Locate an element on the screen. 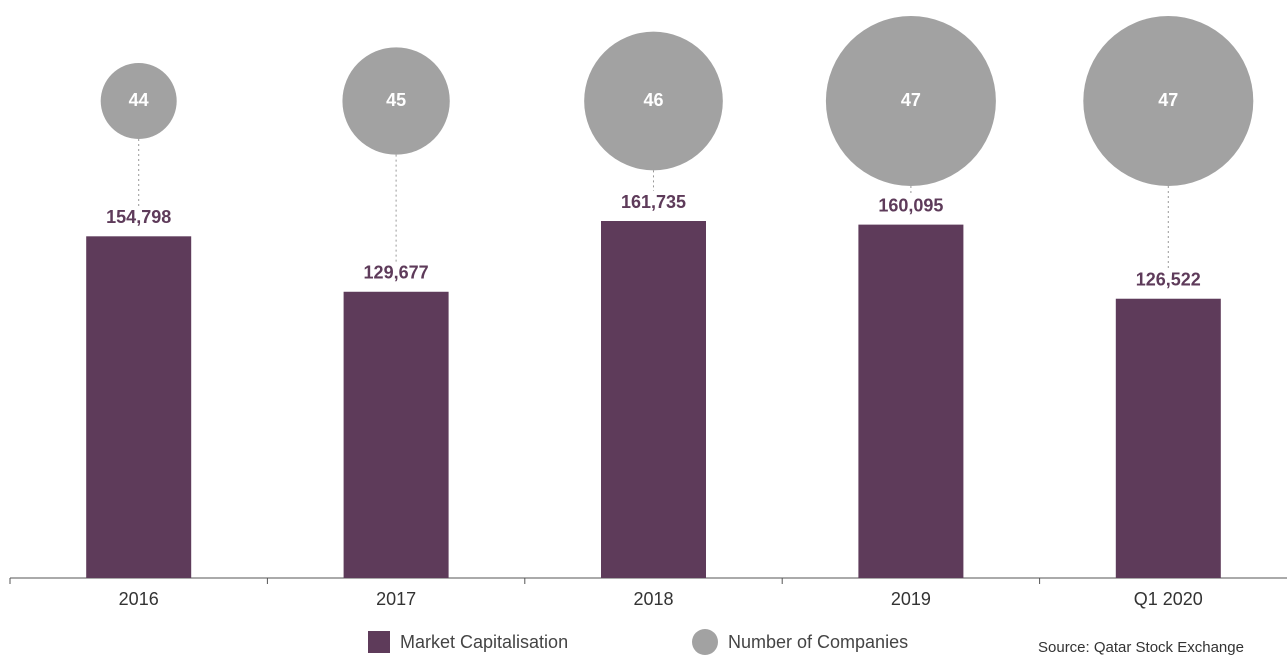 This screenshot has height=657, width=1287. legend-label: Market Capitalisation is located at coordinates (484, 642).